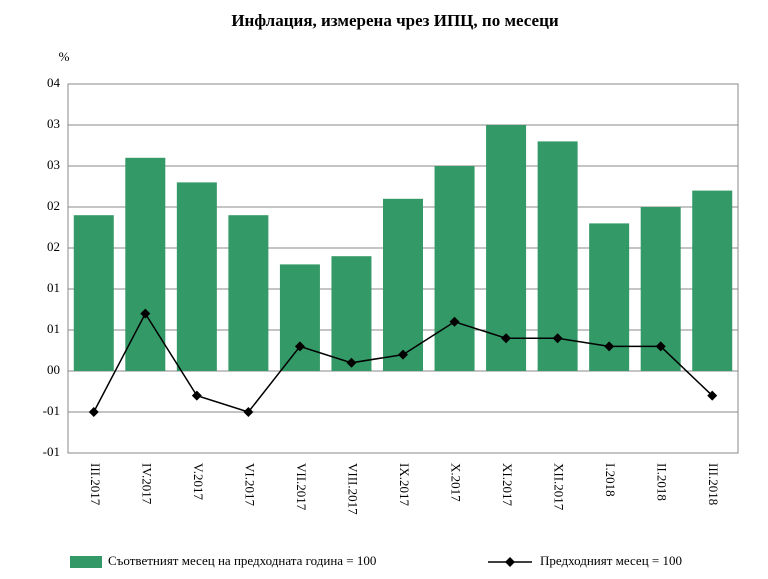 The image size is (768, 579). I want to click on y-tick-label: 04, so click(54, 82).